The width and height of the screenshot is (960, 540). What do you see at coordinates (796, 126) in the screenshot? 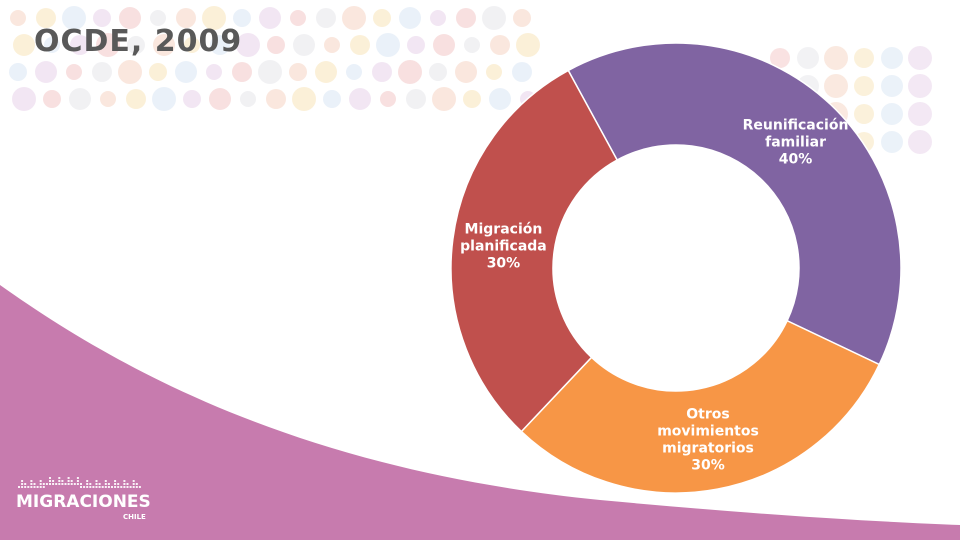
I see `label-line: Reunificación` at bounding box center [796, 126].